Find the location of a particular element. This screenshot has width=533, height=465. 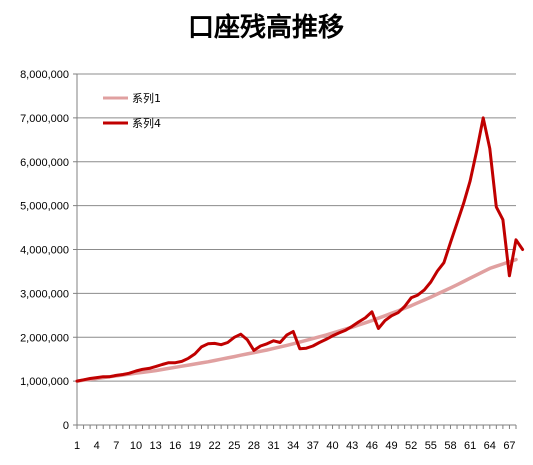

legend: 系列1 系列4 is located at coordinates (132, 110).